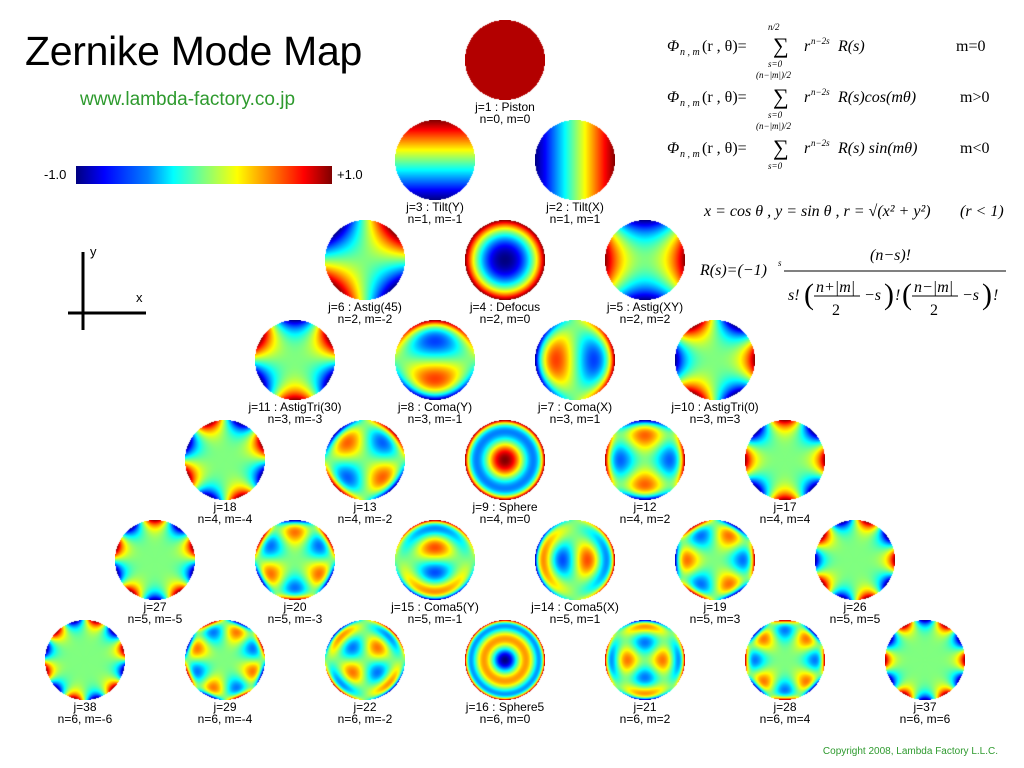 The image size is (1024, 768). I want to click on mode-name-line: j=14 : Coma5(X), so click(575, 607).